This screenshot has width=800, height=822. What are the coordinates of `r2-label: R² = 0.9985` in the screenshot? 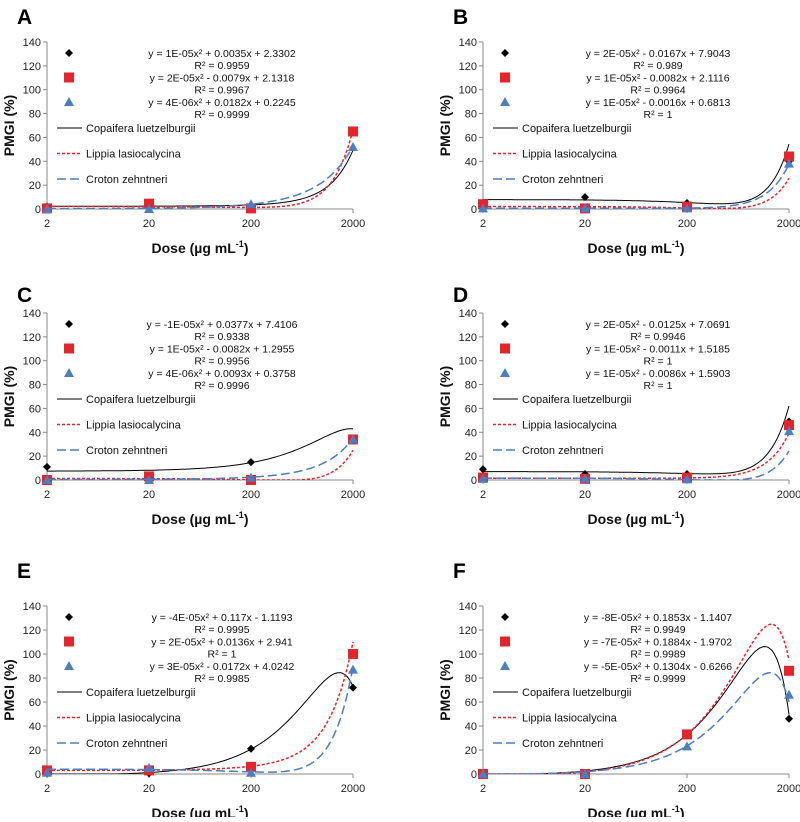 It's located at (221, 679).